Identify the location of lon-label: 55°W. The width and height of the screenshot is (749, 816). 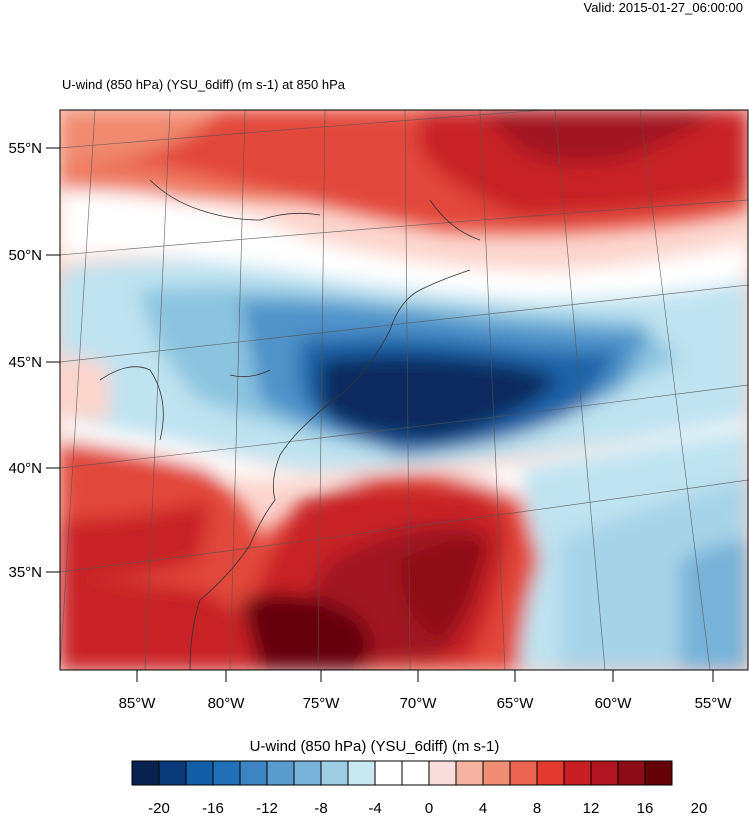
(714, 703).